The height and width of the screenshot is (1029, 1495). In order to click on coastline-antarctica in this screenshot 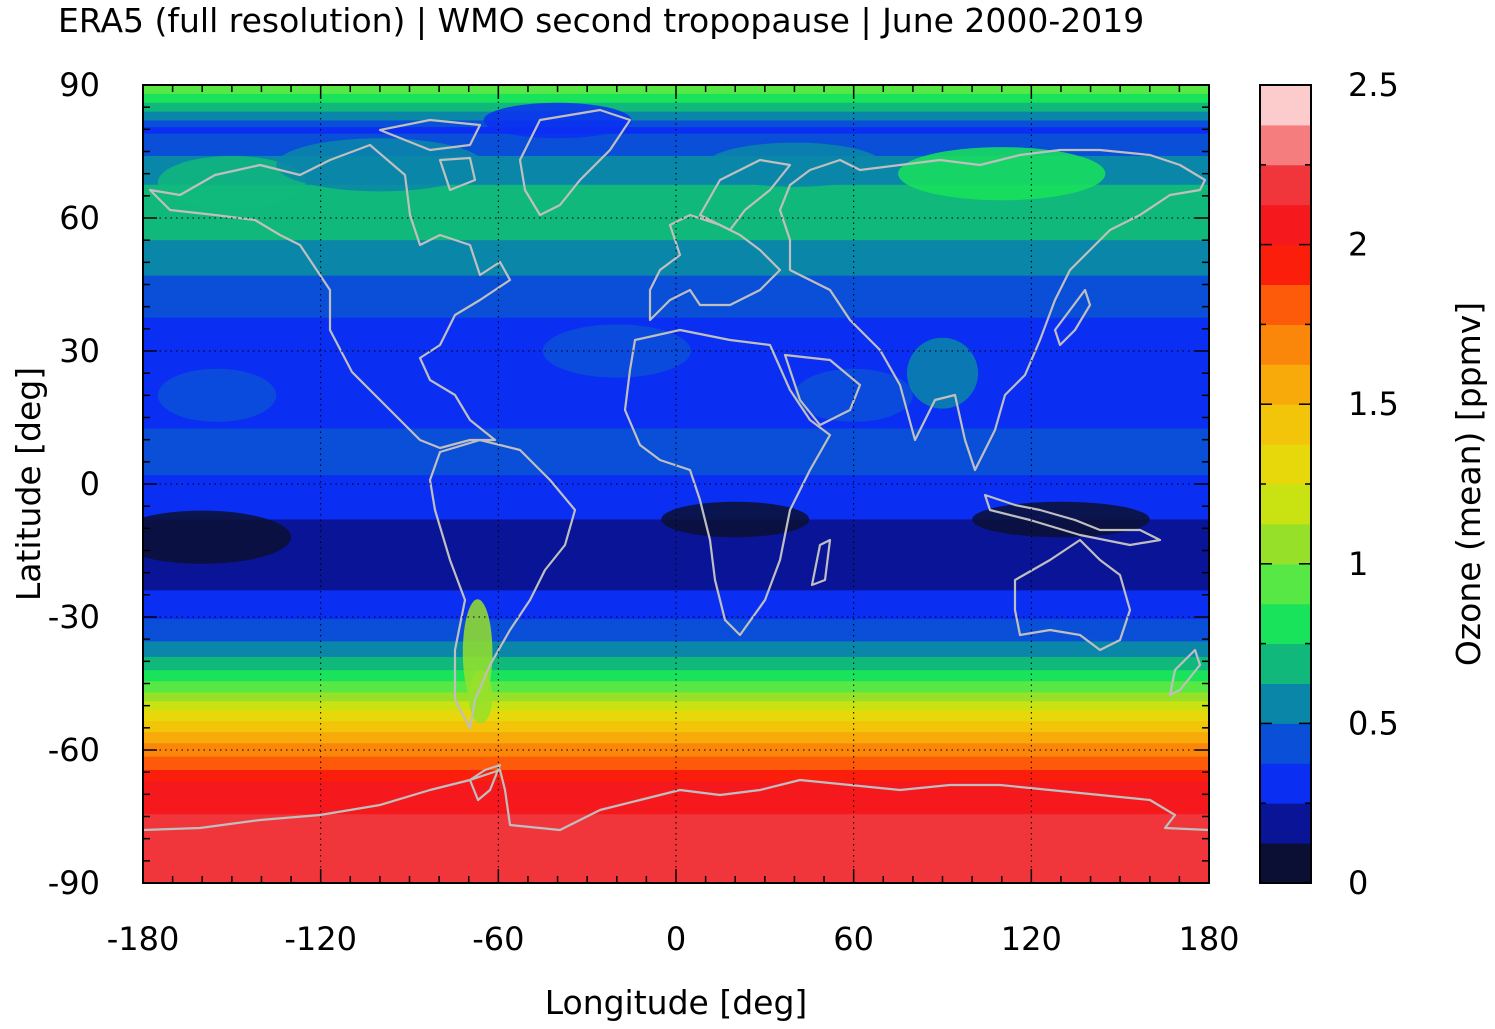, I will do `click(676, 800)`.